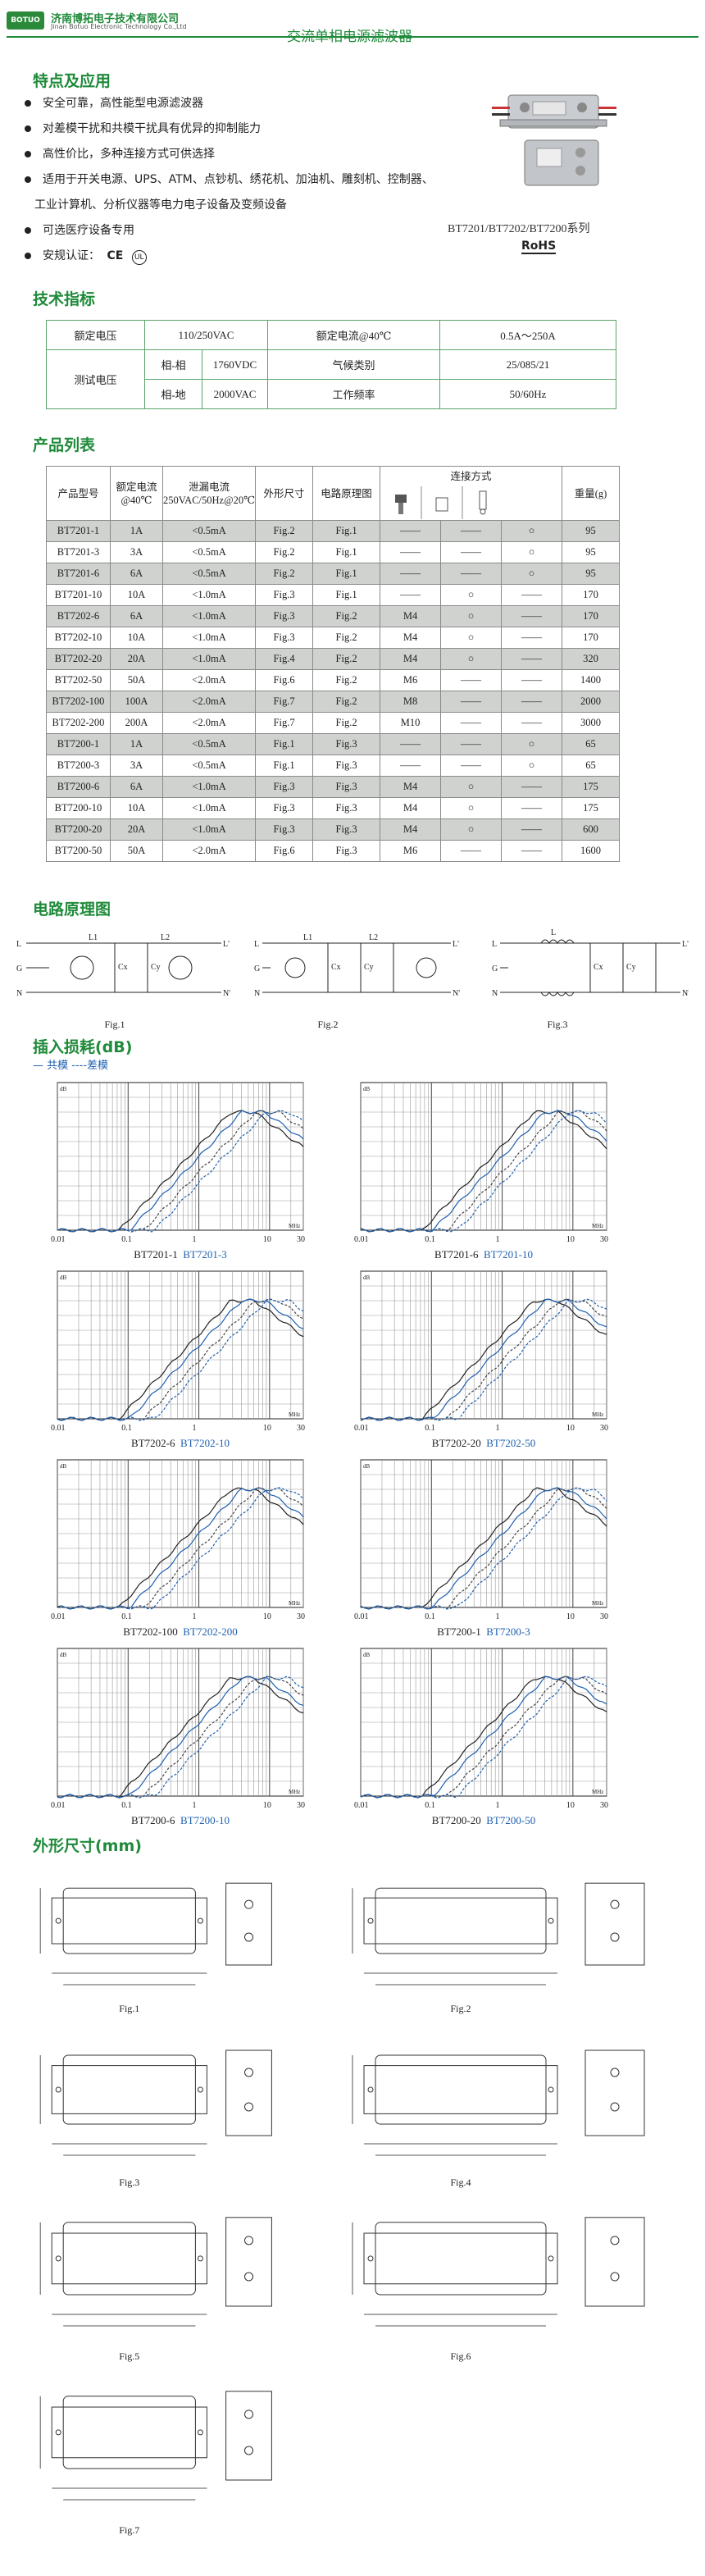 Image resolution: width=705 pixels, height=2576 pixels. What do you see at coordinates (205, 1820) in the screenshot?
I see `caption-blue: BT7200-10` at bounding box center [205, 1820].